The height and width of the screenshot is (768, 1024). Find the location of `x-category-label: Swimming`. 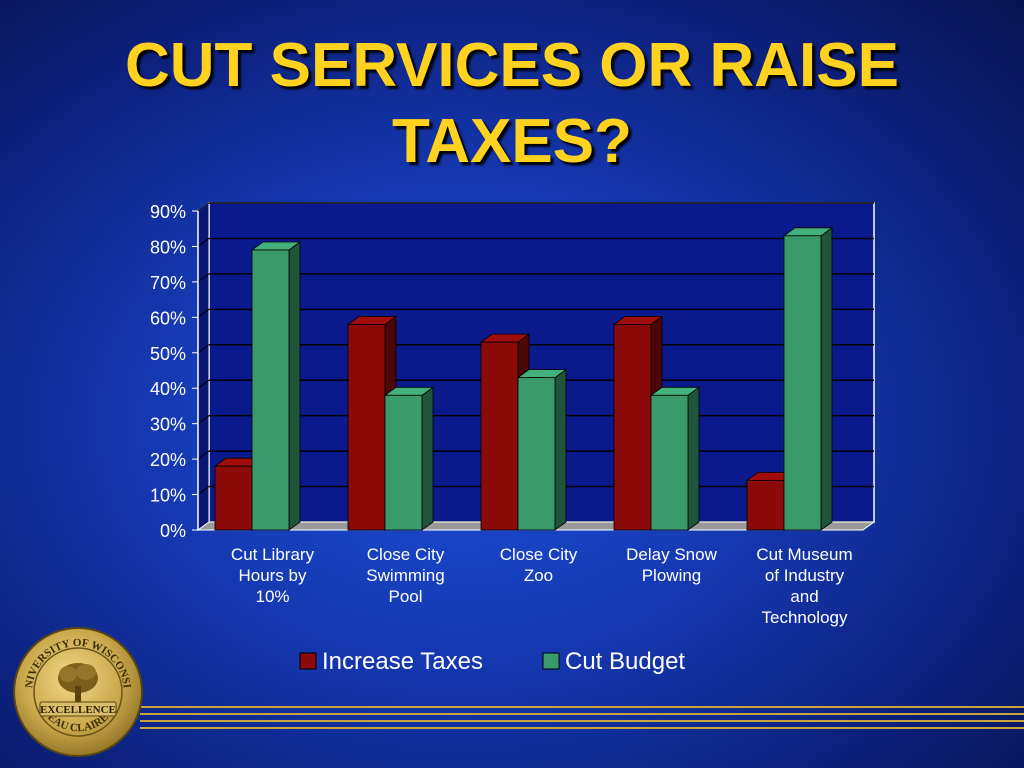

x-category-label: Swimming is located at coordinates (405, 575).